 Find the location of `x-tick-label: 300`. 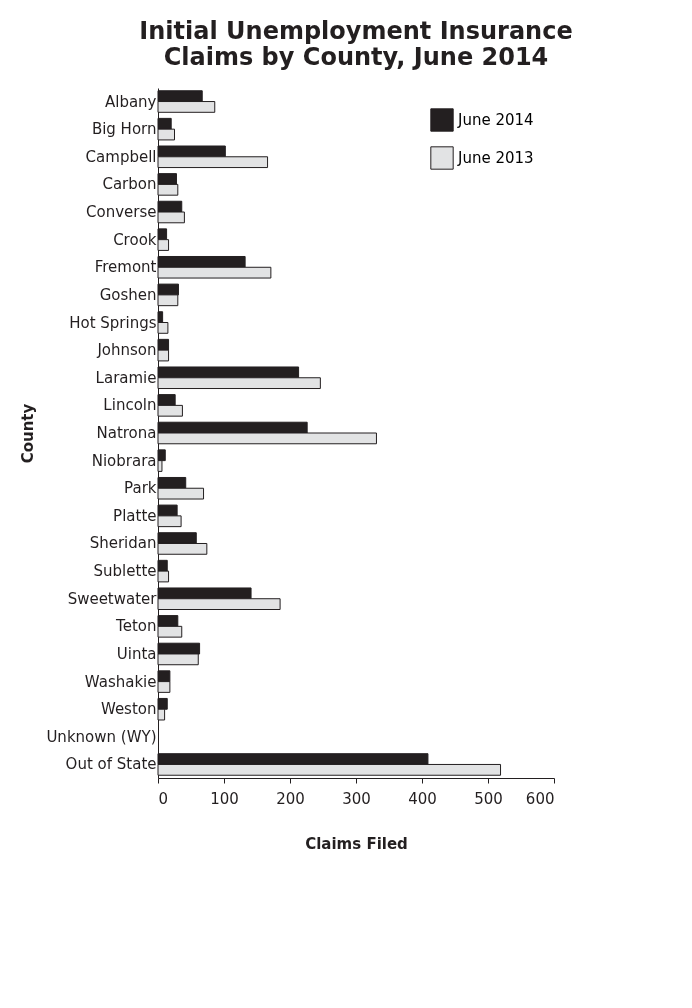

x-tick-label: 300 is located at coordinates (356, 798).